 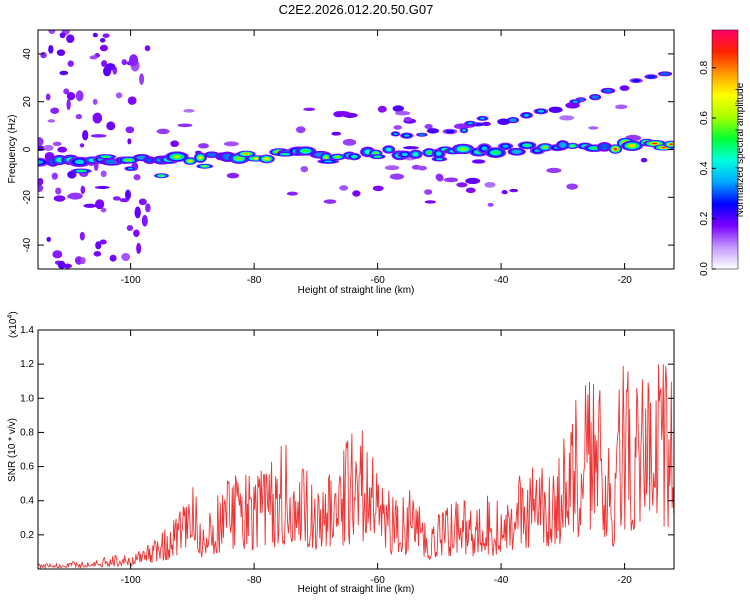 I want to click on spectrogram-x-tick-label: -60, so click(x=377, y=280).